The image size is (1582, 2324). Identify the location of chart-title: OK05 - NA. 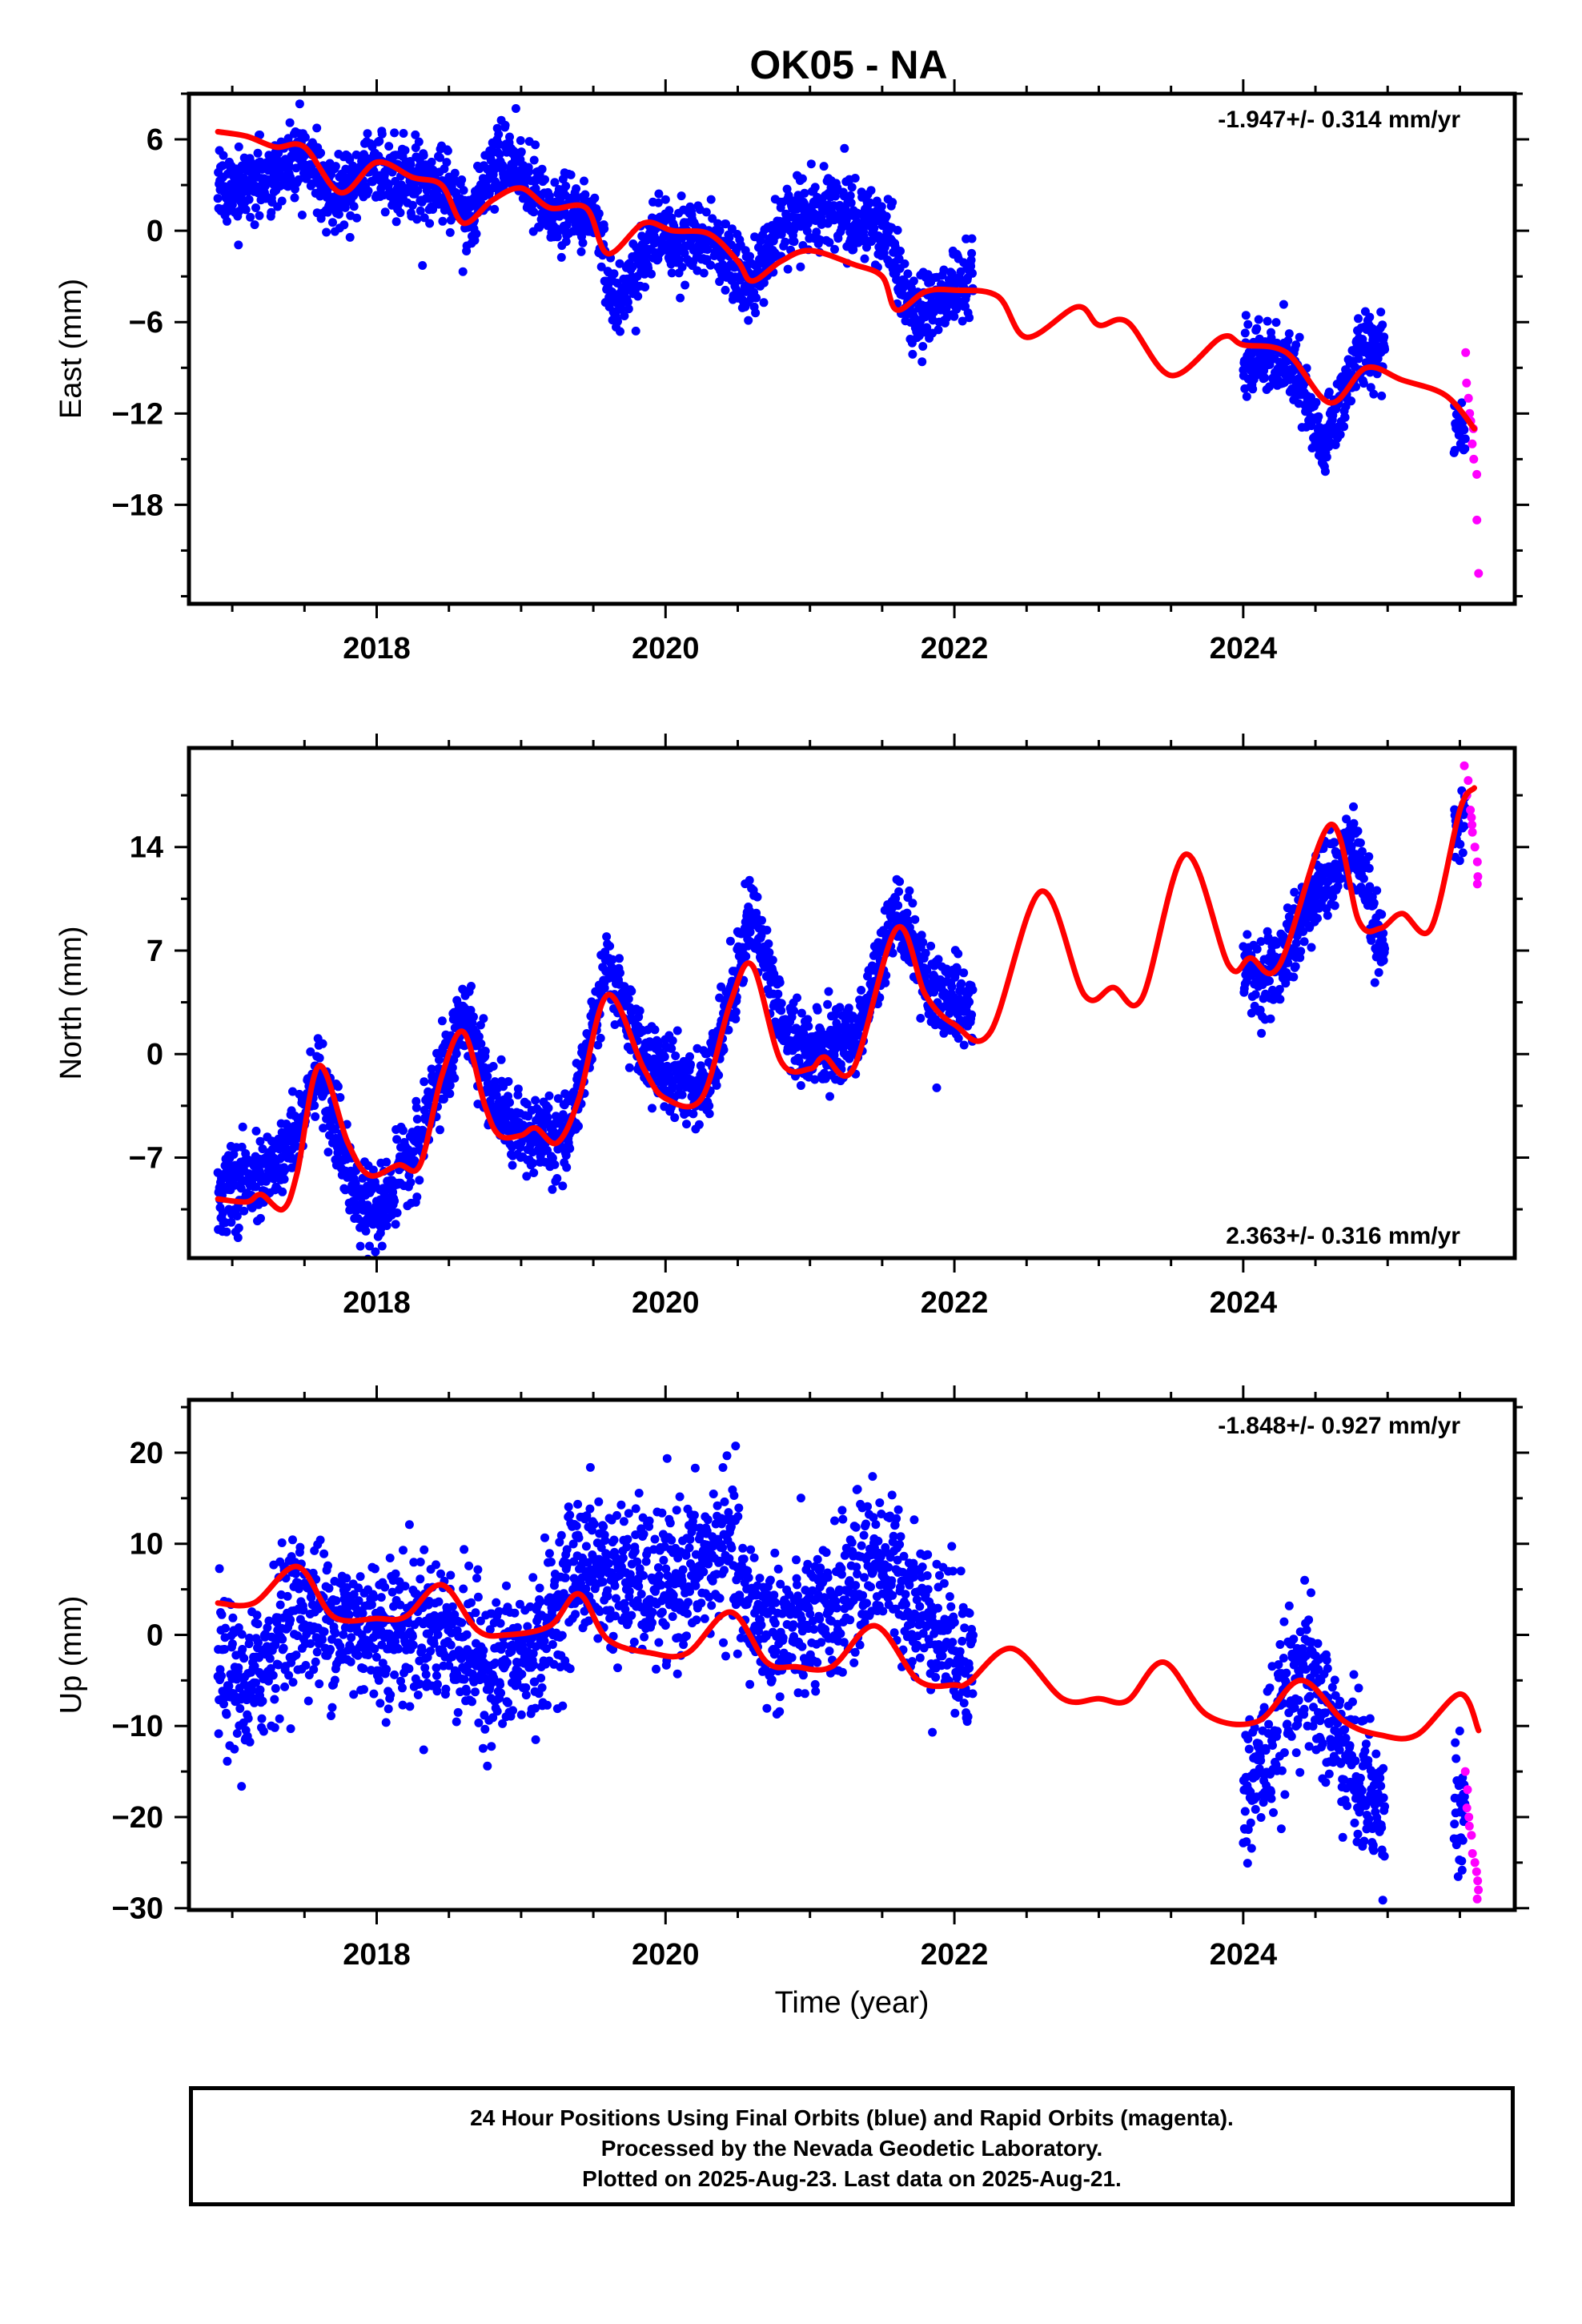
(848, 64).